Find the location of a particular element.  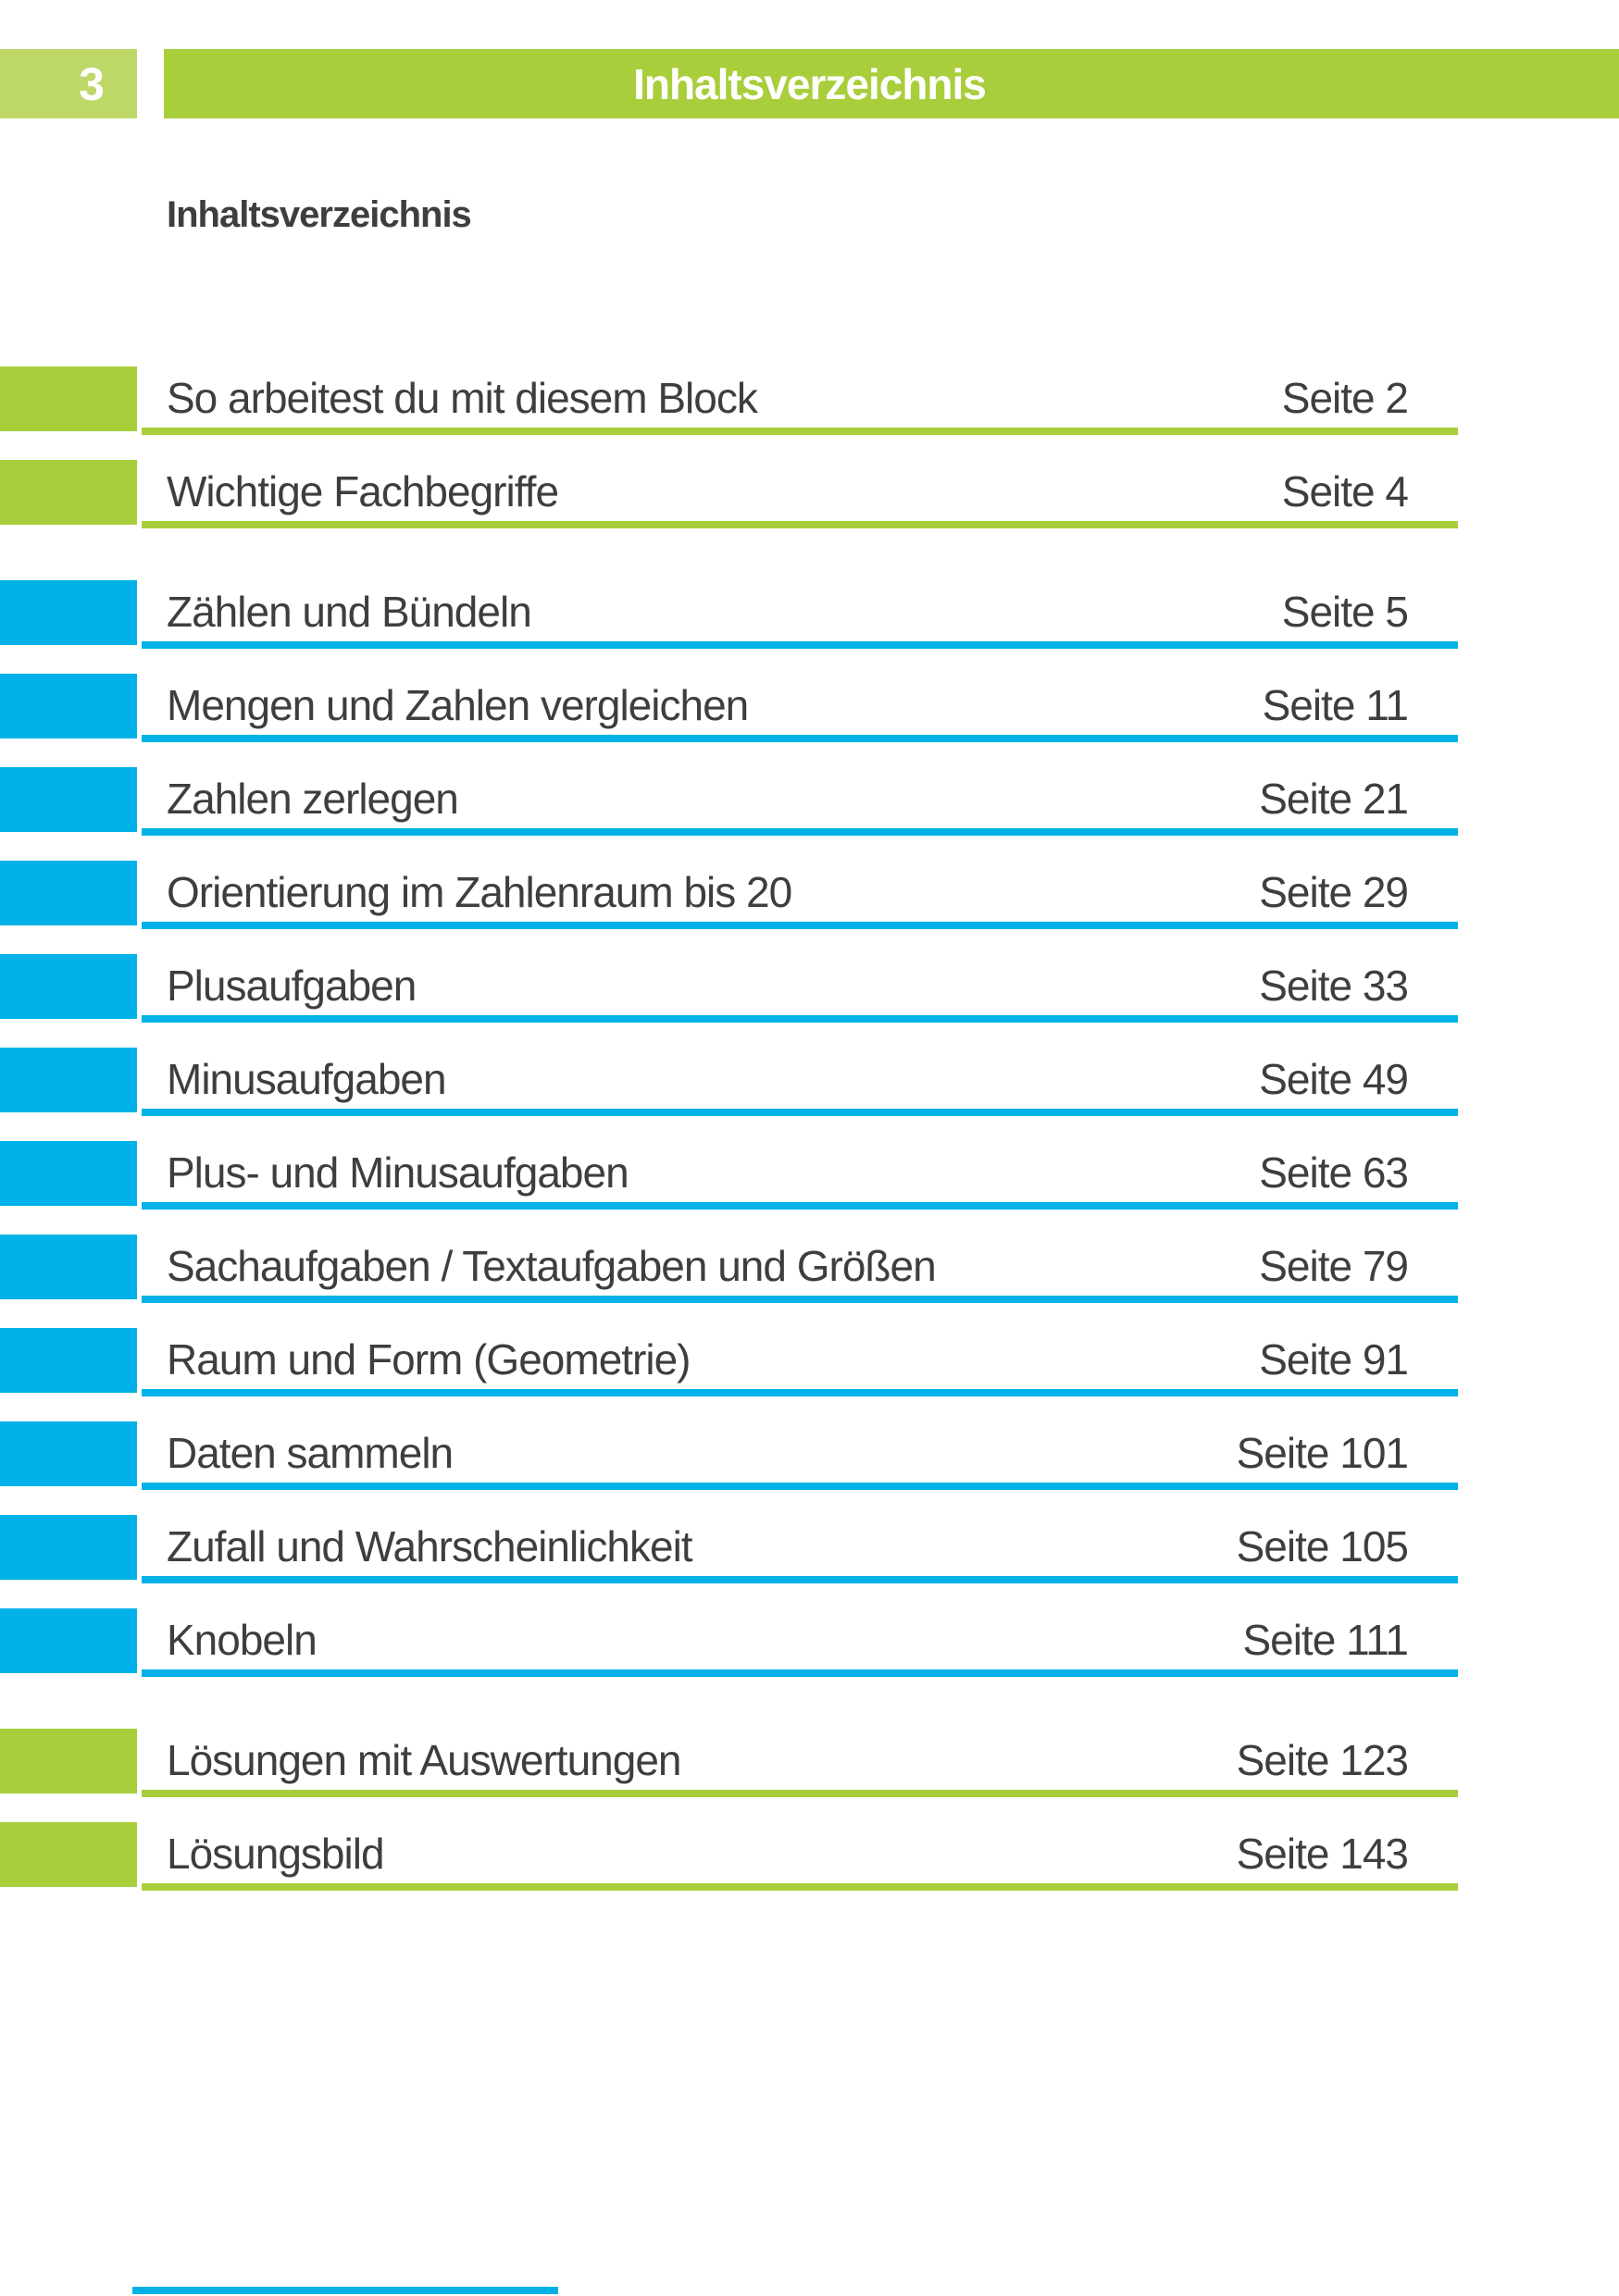

header-bar is located at coordinates (892, 84).